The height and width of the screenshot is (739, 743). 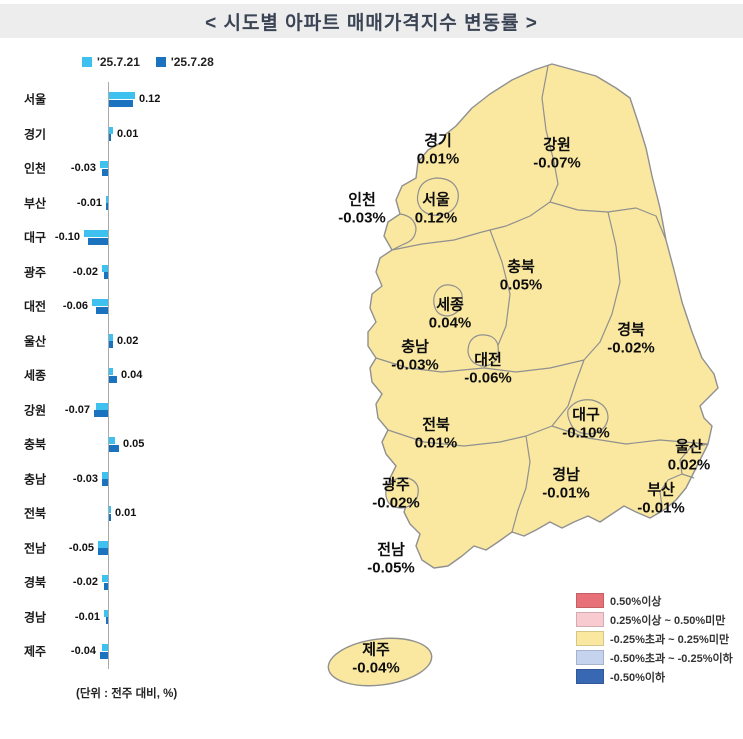 I want to click on region-label: 서울, so click(x=35, y=99).